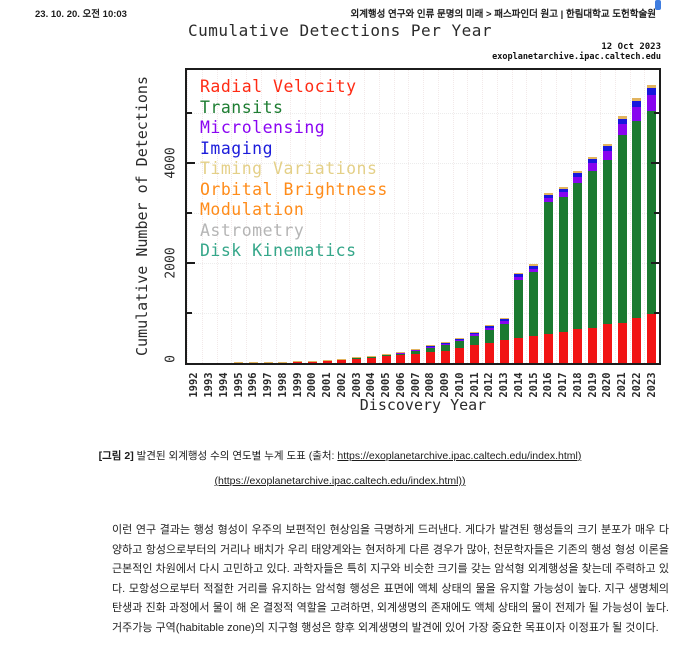  What do you see at coordinates (622, 229) in the screenshot?
I see `bar-segment-2021-transits` at bounding box center [622, 229].